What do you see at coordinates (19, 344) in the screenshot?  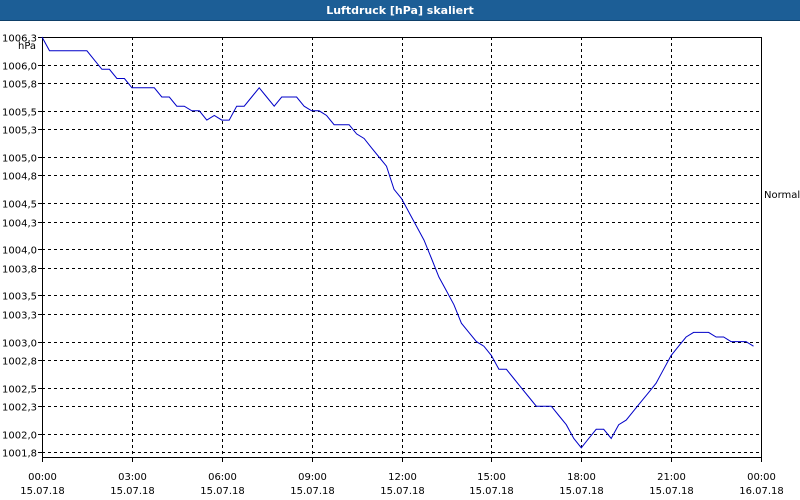 I see `y-tick-label: 1003,0` at bounding box center [19, 344].